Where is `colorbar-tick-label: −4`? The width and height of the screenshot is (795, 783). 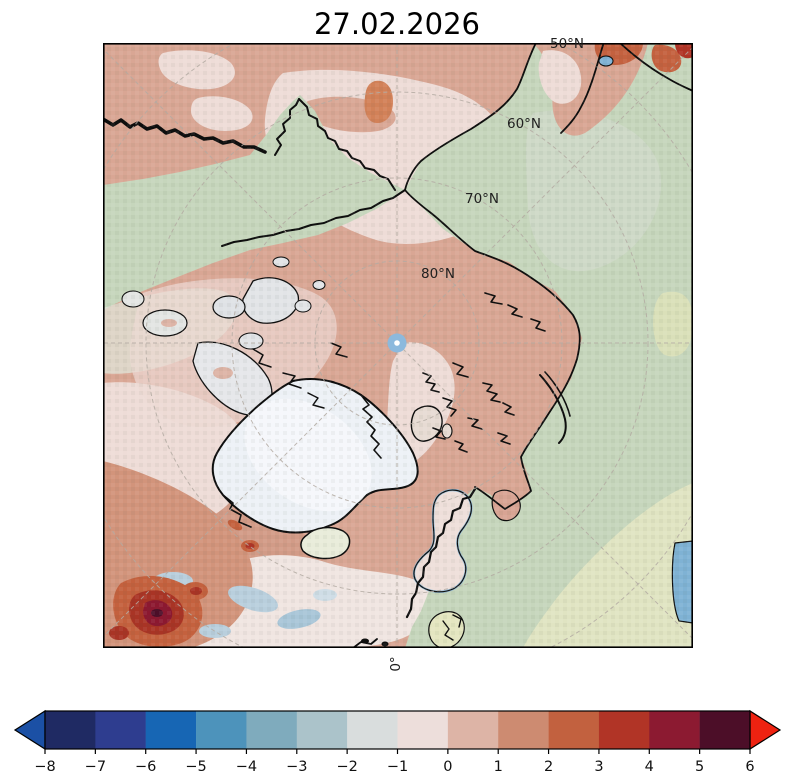 colorbar-tick-label: −4 is located at coordinates (246, 767).